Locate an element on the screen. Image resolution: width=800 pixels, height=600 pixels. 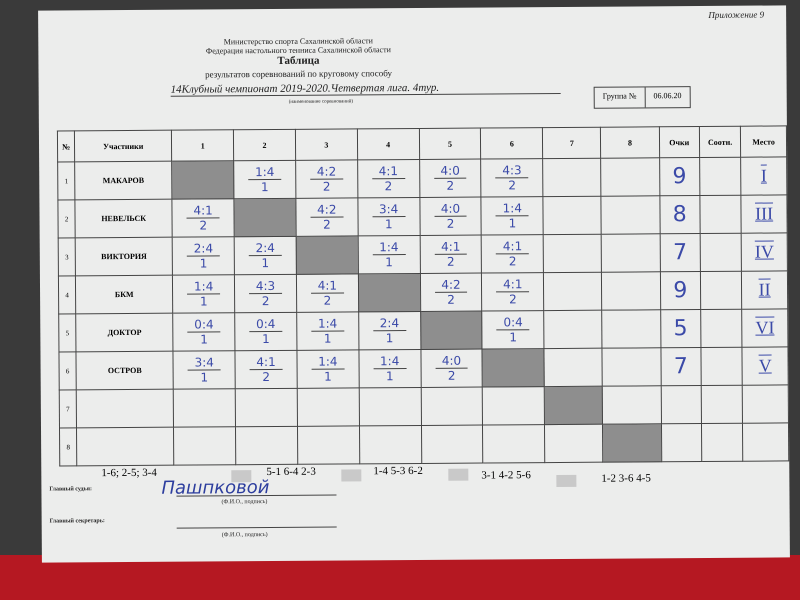
points-cell: 5 is located at coordinates (680, 328).